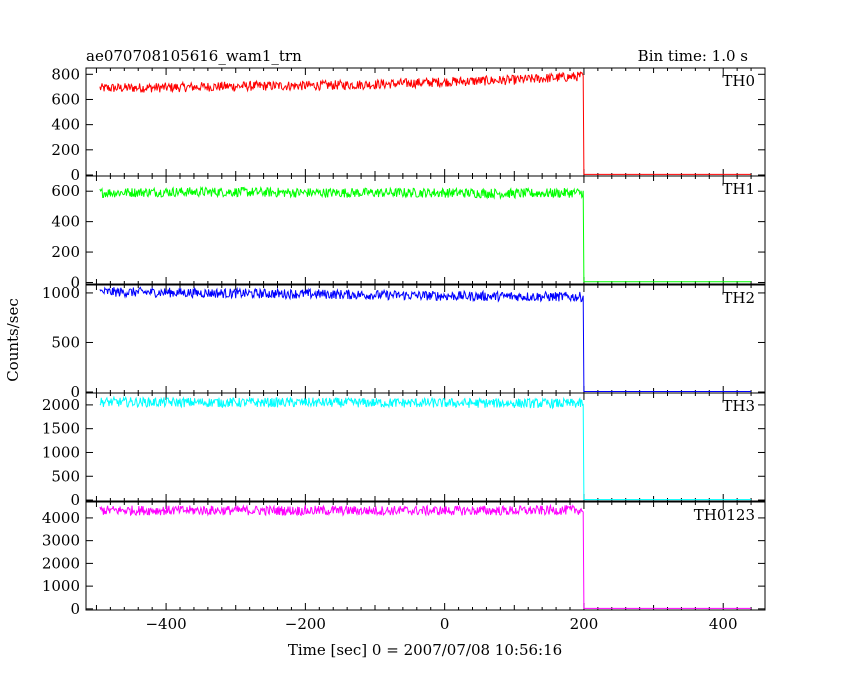 Image resolution: width=850 pixels, height=680 pixels. I want to click on x-tick-label: −400, so click(165, 624).